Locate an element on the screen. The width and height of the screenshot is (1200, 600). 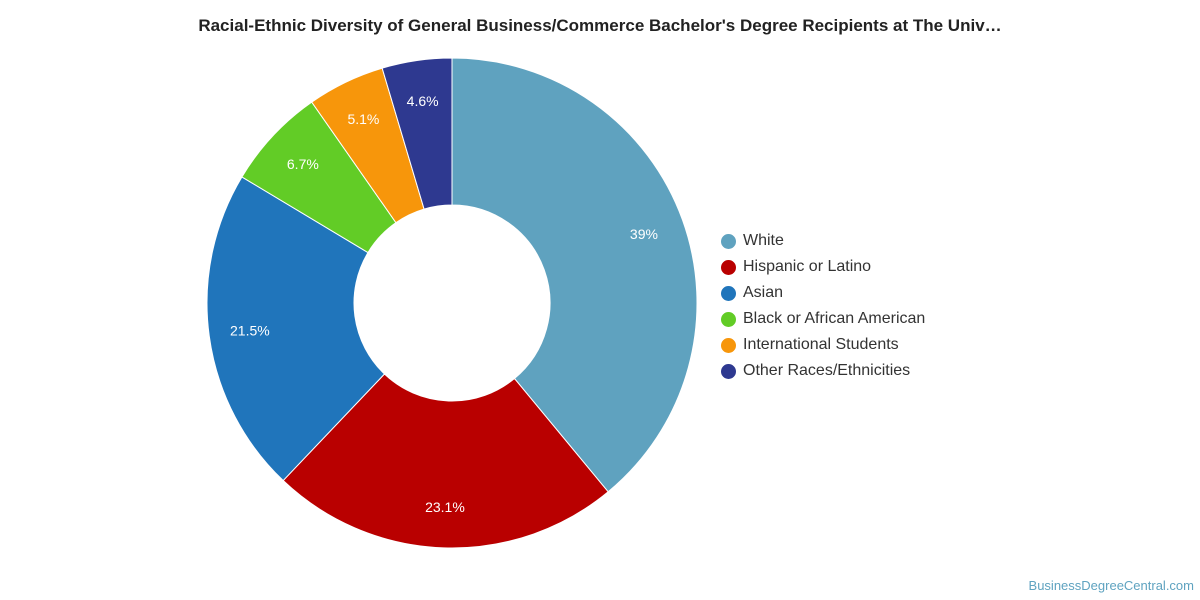
legend-label-black-or-african-american: Black or African American is located at coordinates (834, 318).